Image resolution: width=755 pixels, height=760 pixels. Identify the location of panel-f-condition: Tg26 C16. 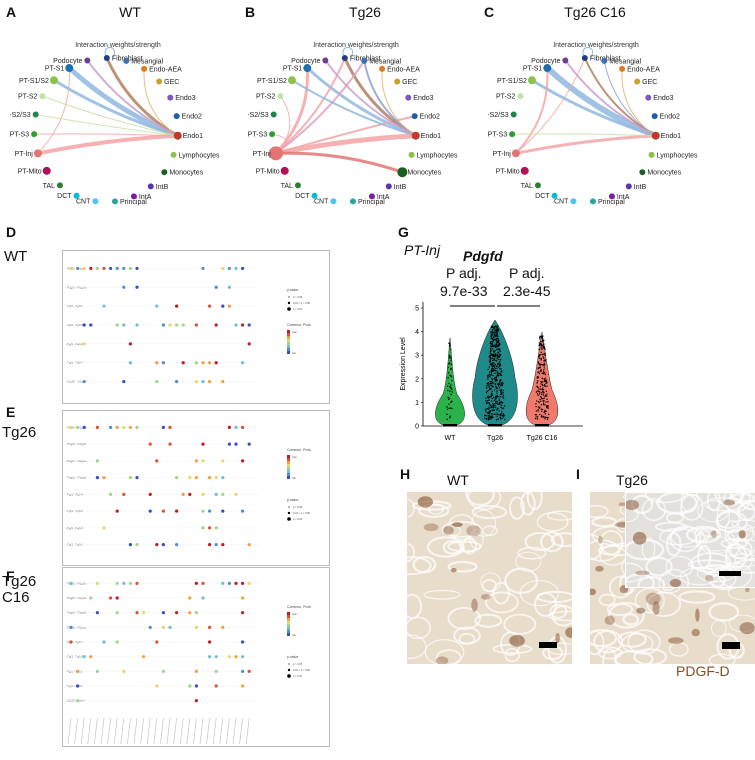
(19, 589).